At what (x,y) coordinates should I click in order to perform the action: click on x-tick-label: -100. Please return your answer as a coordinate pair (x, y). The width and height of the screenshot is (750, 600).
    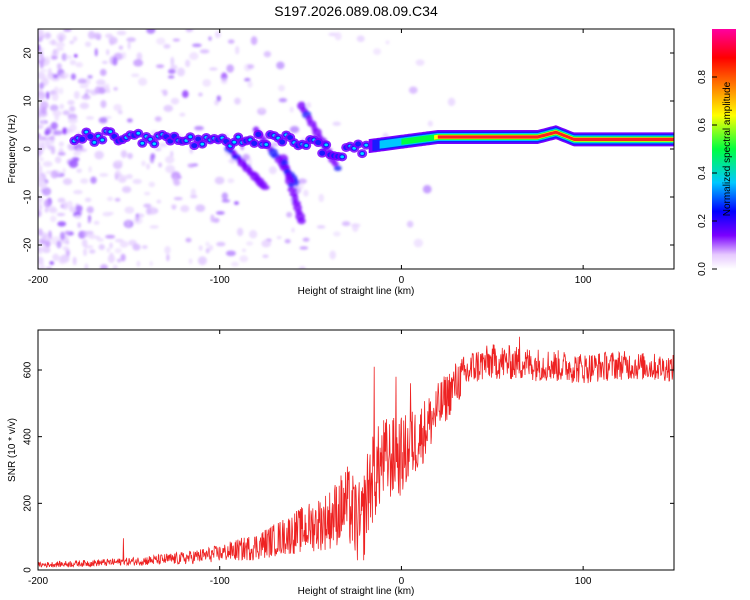
    Looking at the image, I should click on (220, 280).